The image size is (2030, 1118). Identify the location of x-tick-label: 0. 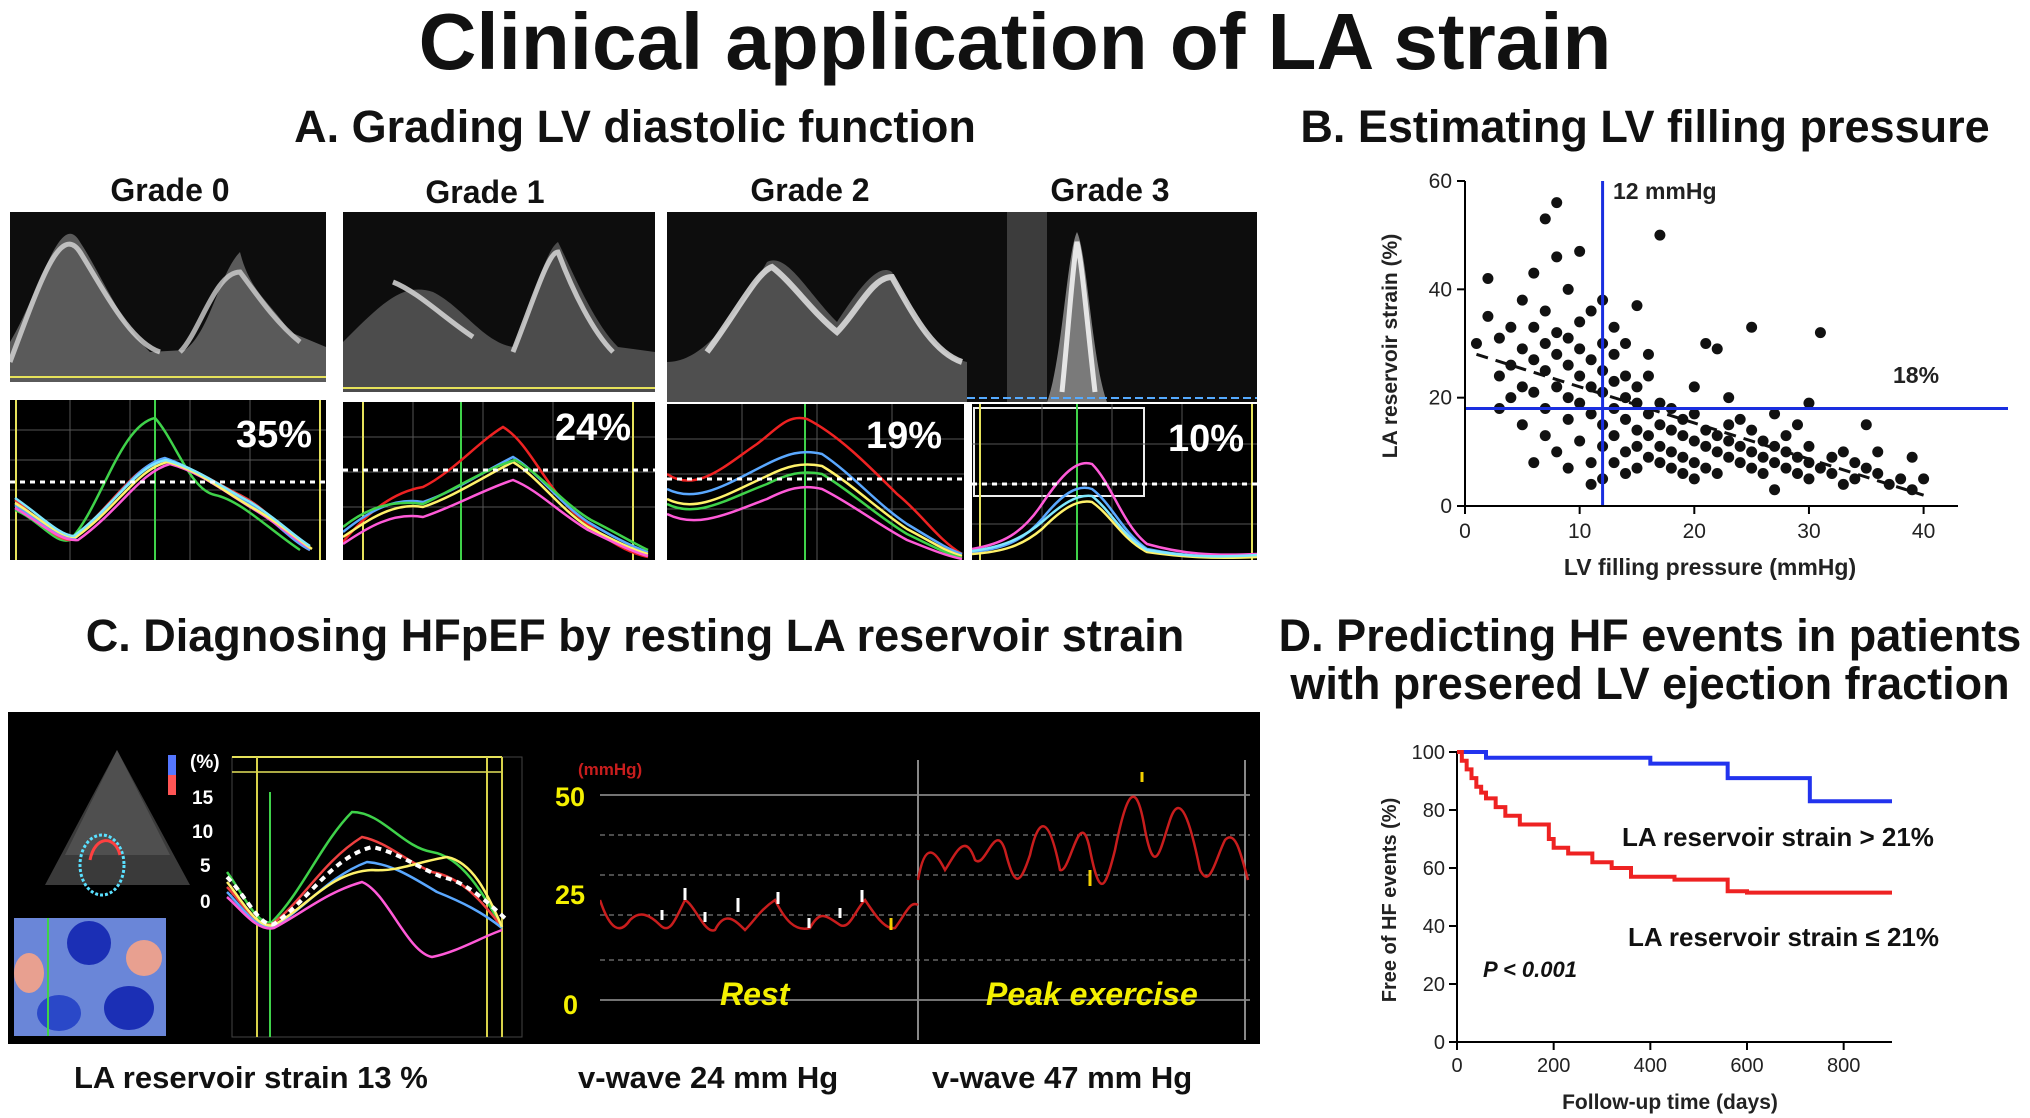
(1465, 531).